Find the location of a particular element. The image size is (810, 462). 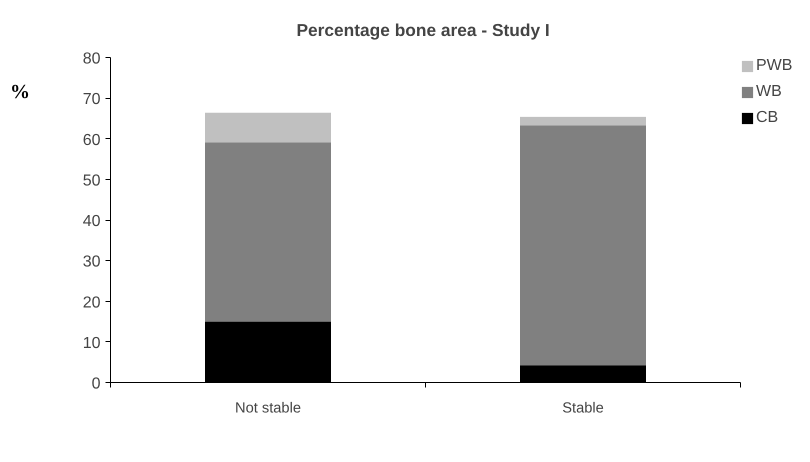

legend-label: WB is located at coordinates (769, 92).